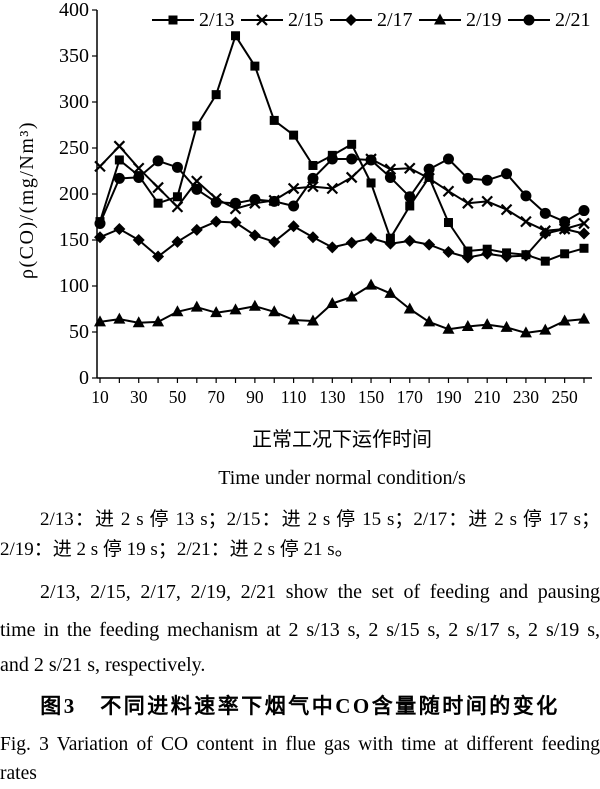  I want to click on x-axis-ticks: 10 30 50 70 90 110 130 150 170 190 210 230 250, so click(338, 392).